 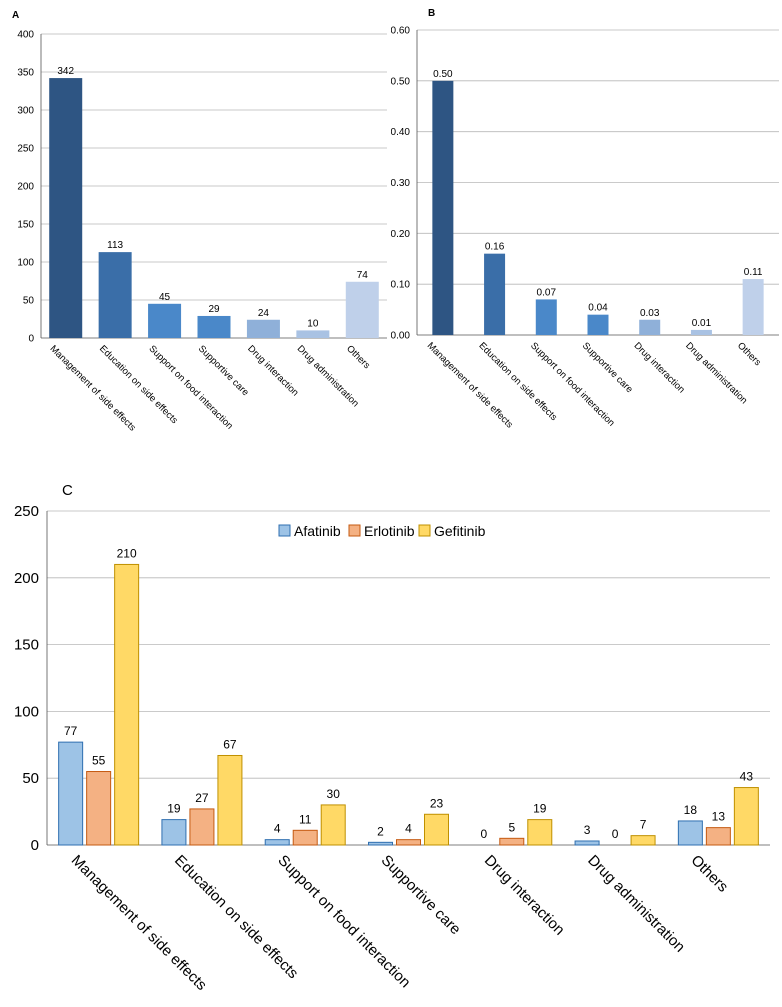 What do you see at coordinates (29, 301) in the screenshot?
I see `y-tick-label: 50` at bounding box center [29, 301].